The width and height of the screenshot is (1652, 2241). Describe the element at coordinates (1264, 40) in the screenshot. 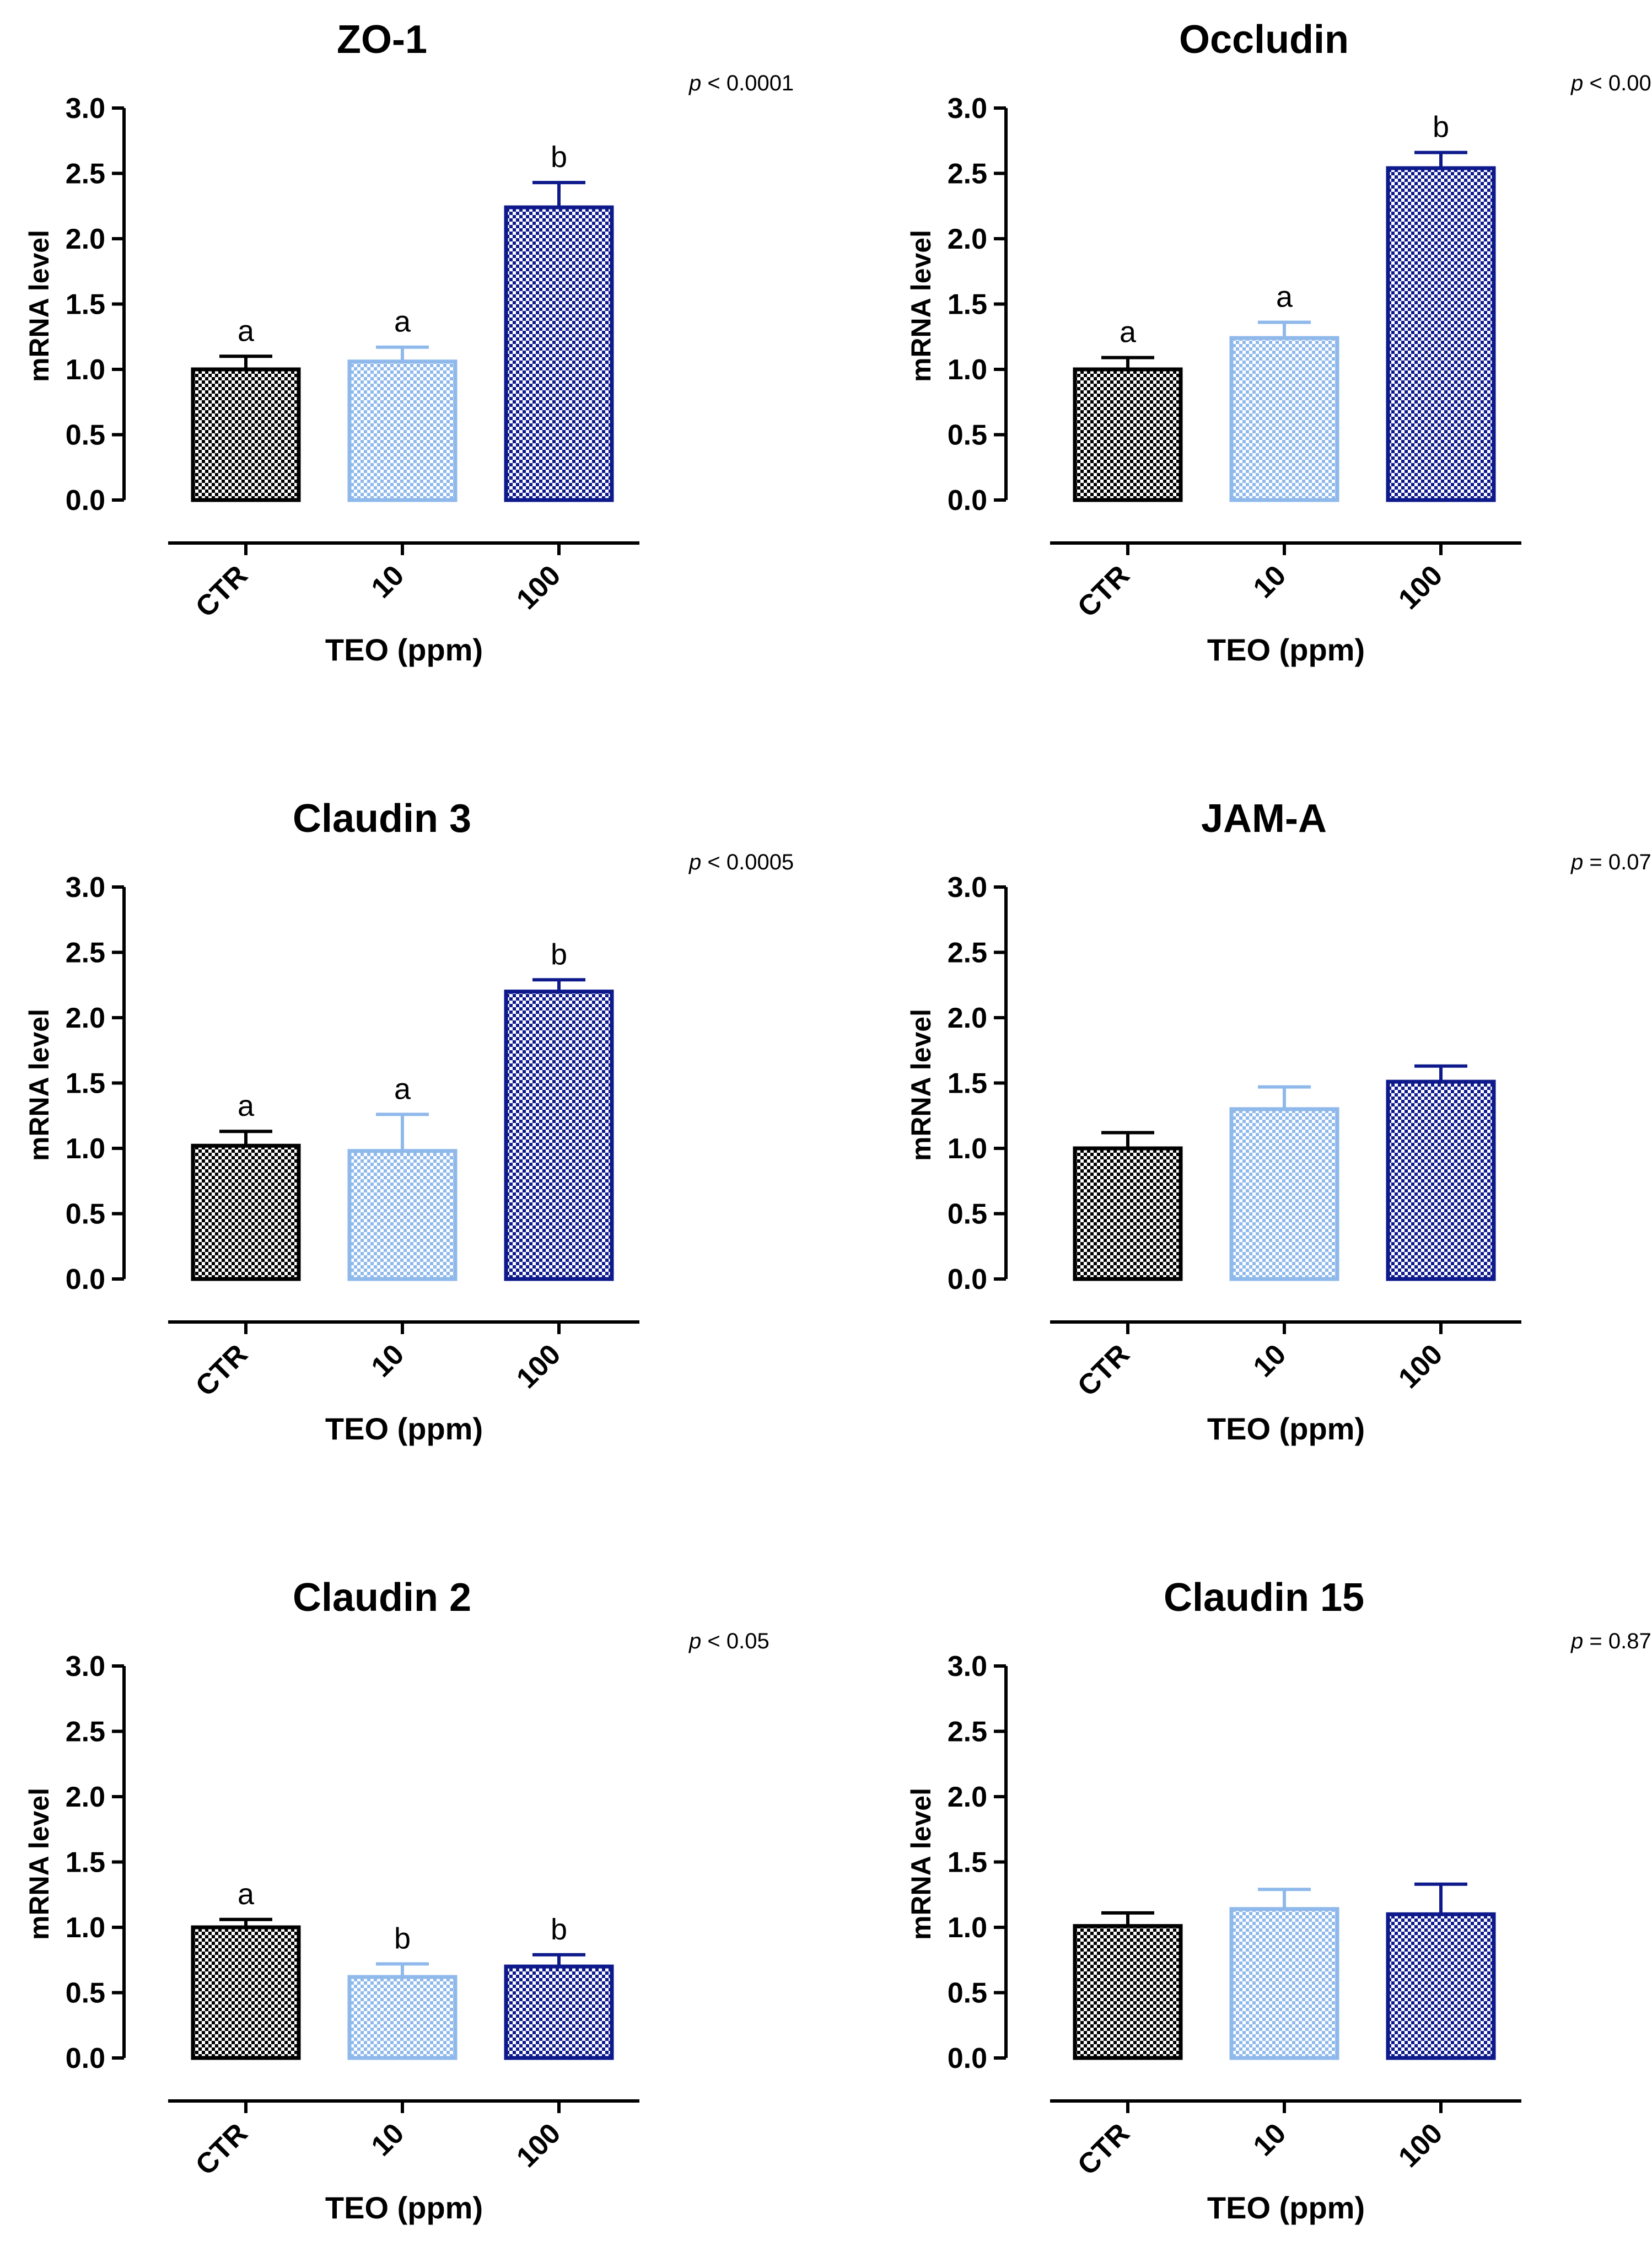

I see `chart-title: Occludin` at that location.